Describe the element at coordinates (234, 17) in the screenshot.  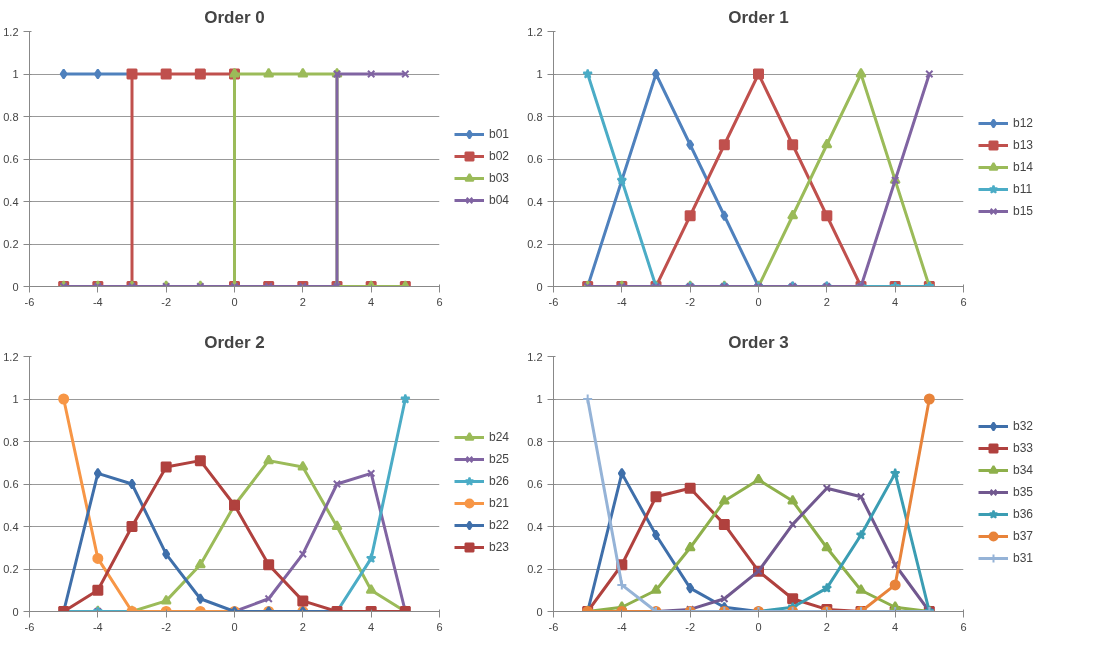
I see `chart-title: Order 0` at that location.